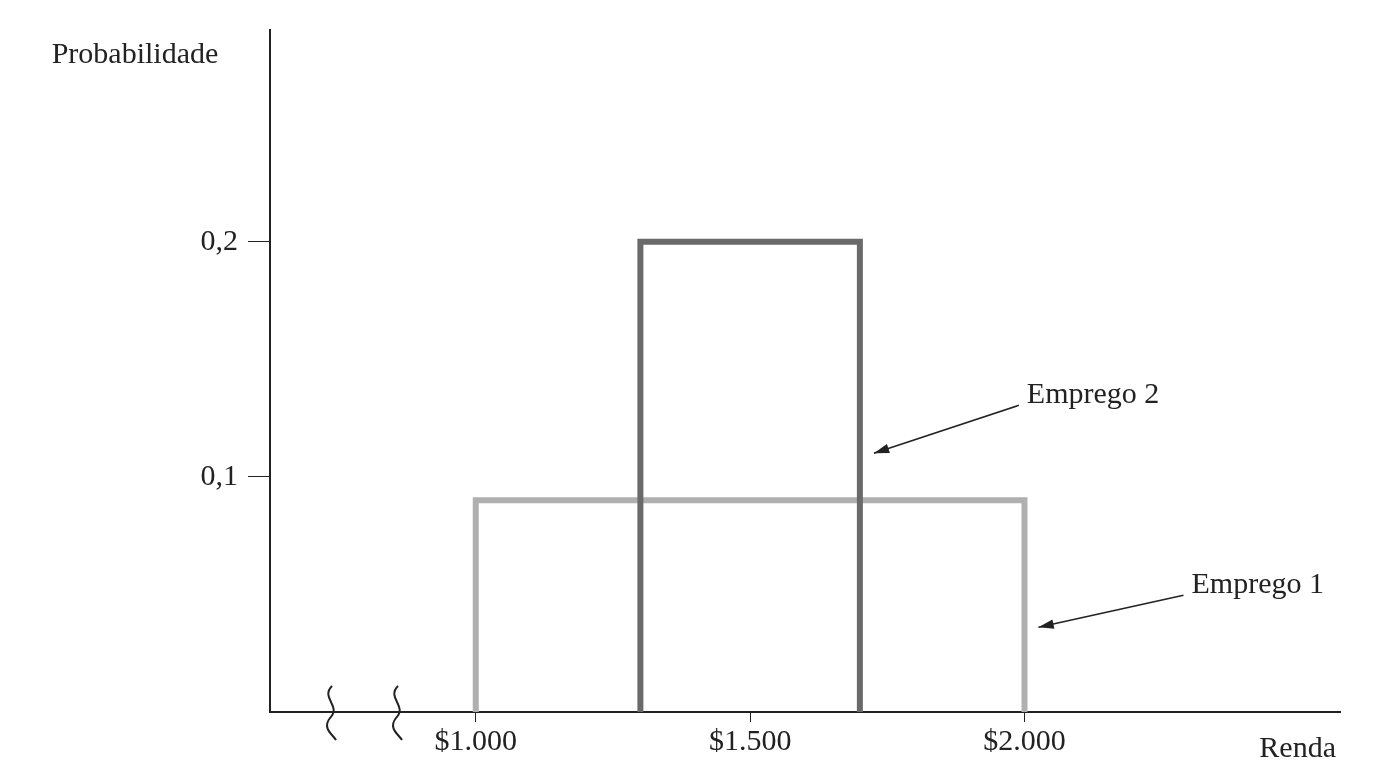 Image resolution: width=1373 pixels, height=767 pixels. What do you see at coordinates (476, 739) in the screenshot?
I see `x-tick-label: $1.000` at bounding box center [476, 739].